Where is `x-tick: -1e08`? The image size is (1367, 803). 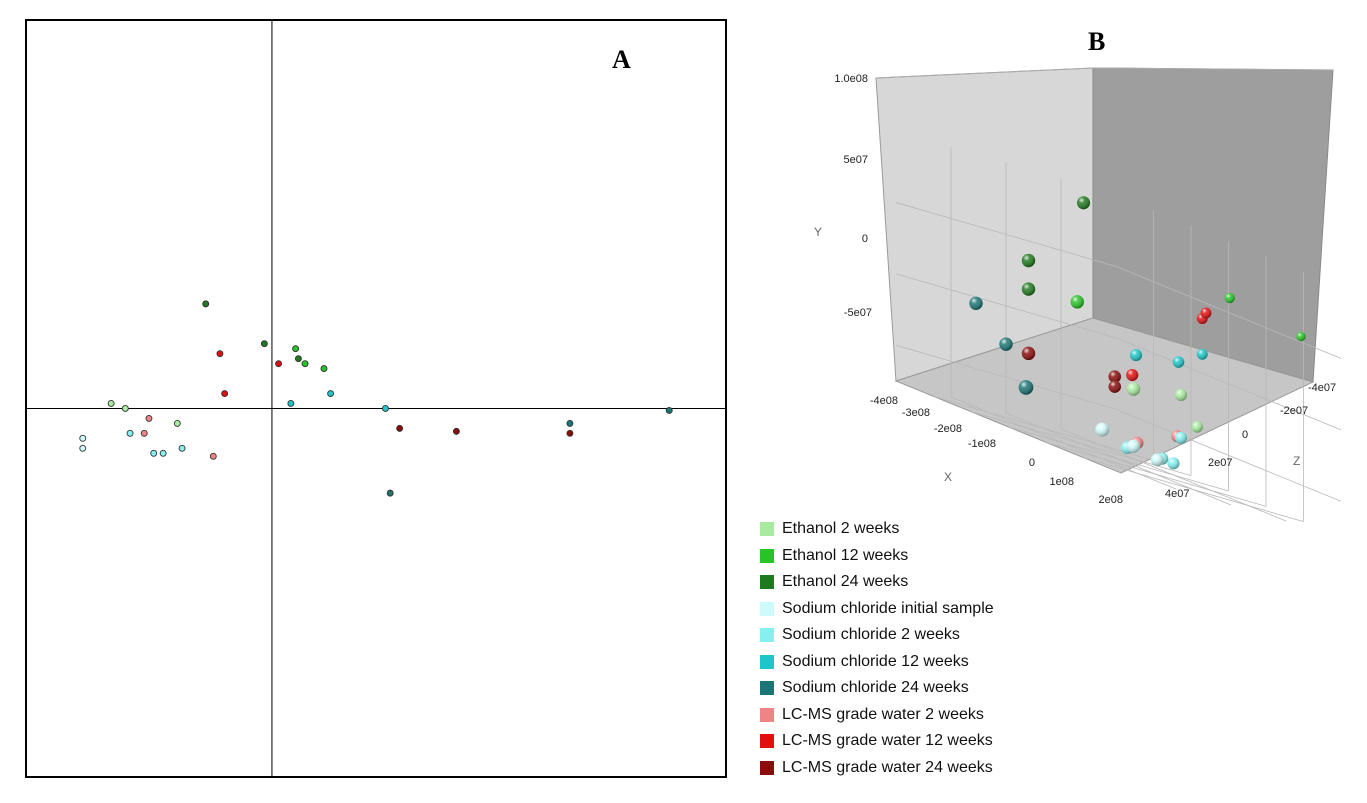 x-tick: -1e08 is located at coordinates (982, 444).